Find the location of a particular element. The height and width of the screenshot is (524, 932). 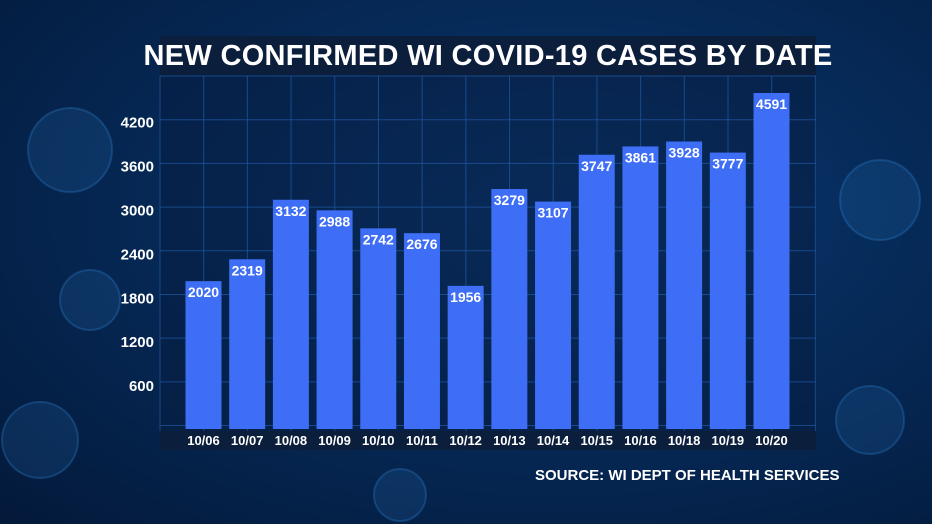

title-bar: NEW CONFIRMED WI COVID-19 CASES BY DATE is located at coordinates (488, 56).